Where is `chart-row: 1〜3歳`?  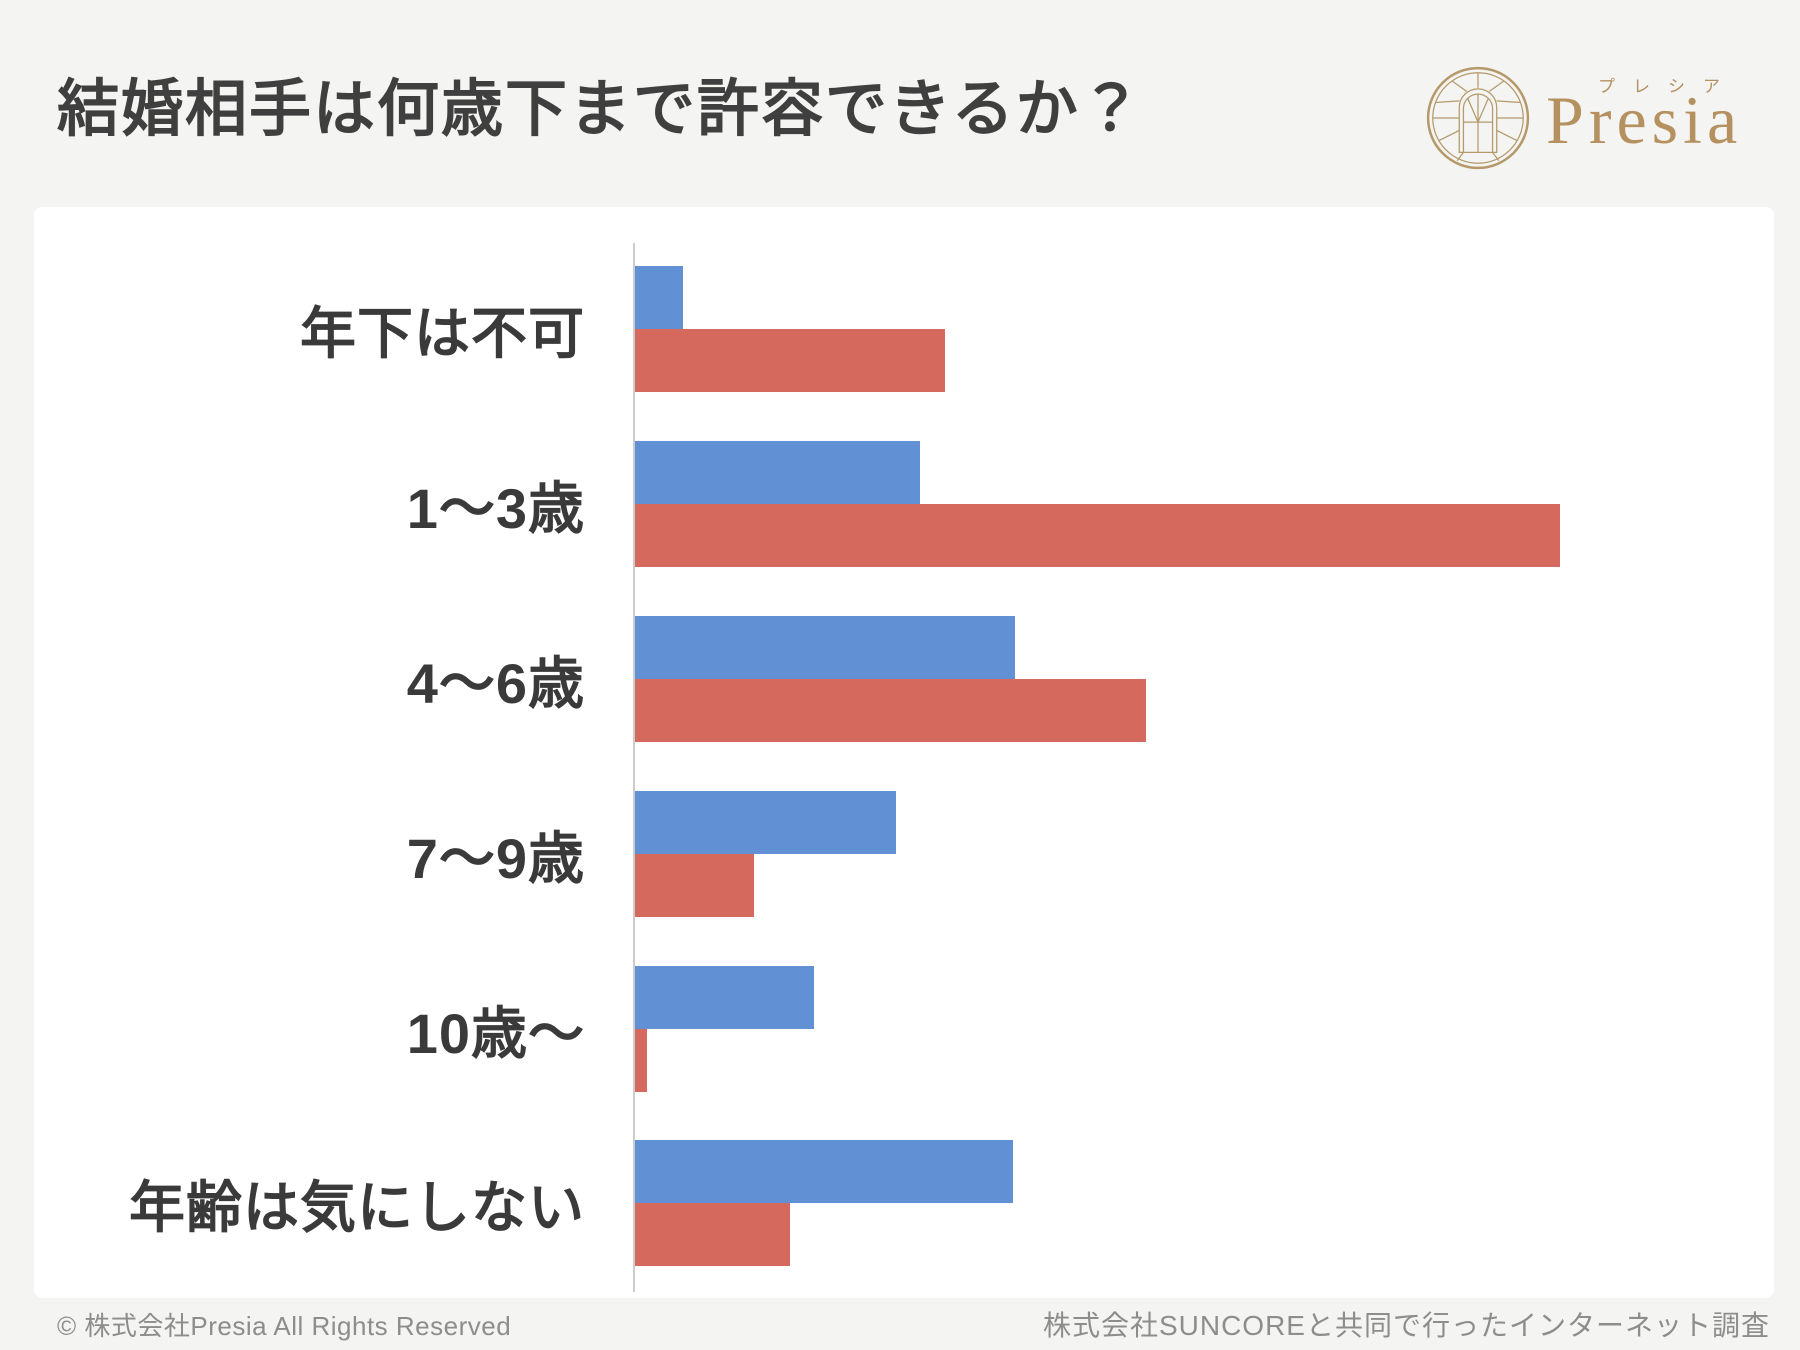
chart-row: 1〜3歳 is located at coordinates (904, 504).